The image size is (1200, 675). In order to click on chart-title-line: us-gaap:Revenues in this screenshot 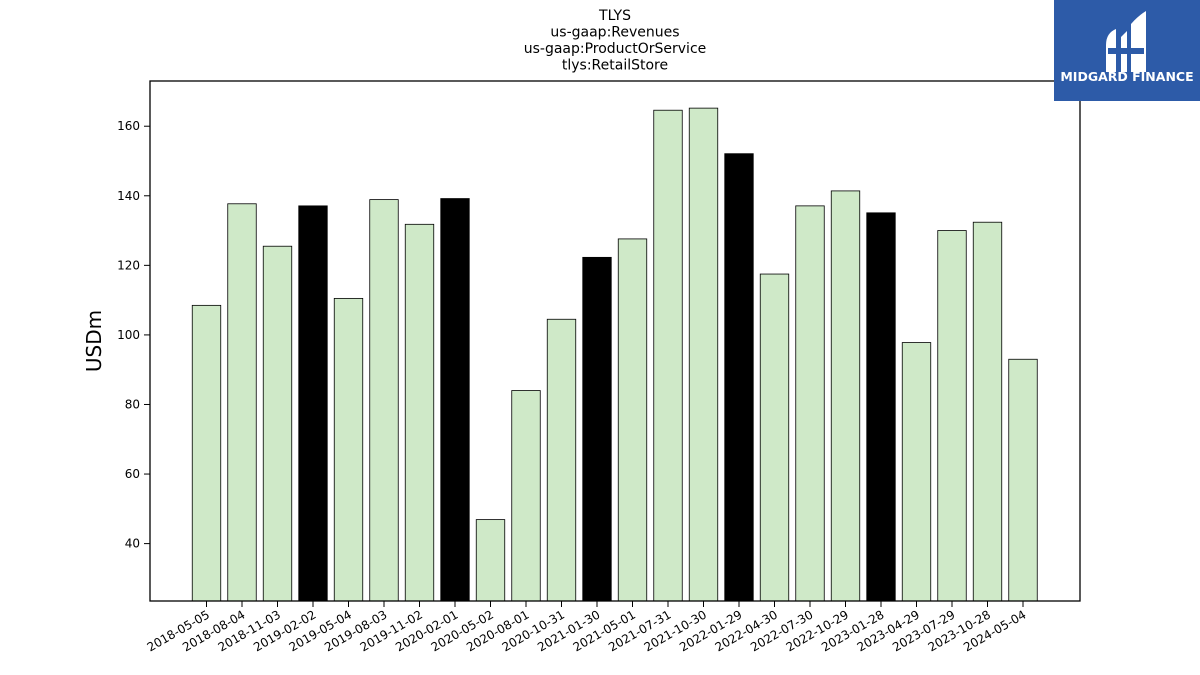, I will do `click(614, 33)`.